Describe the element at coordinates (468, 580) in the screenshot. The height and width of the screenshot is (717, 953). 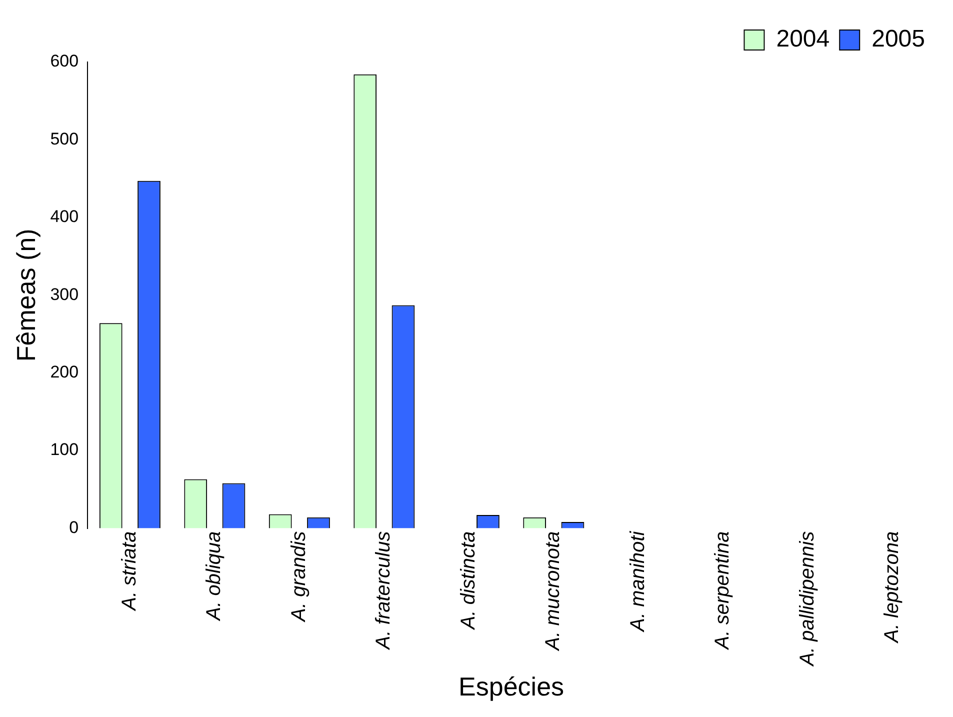
I see `x-tick-label: A. distincta` at that location.